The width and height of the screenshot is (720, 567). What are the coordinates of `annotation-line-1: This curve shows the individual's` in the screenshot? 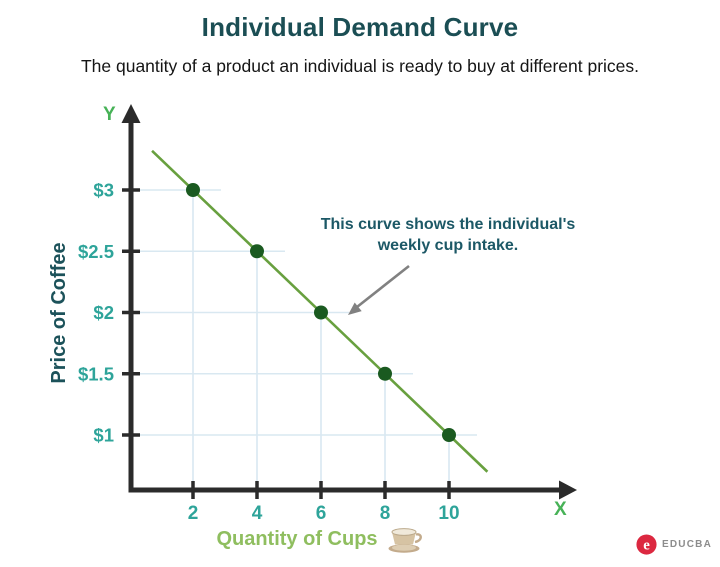 It's located at (448, 224).